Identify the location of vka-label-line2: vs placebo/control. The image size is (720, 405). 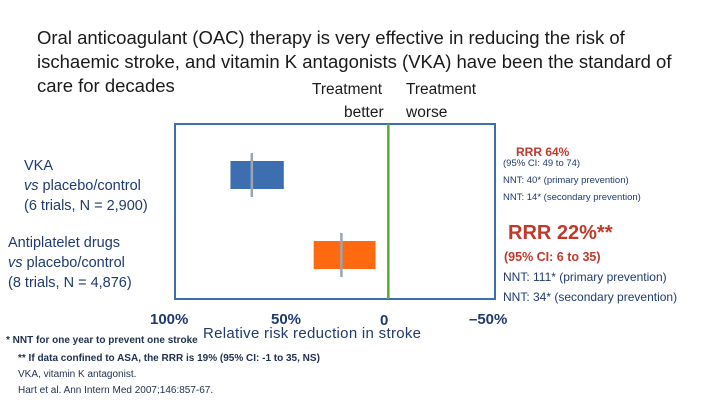
(82, 186).